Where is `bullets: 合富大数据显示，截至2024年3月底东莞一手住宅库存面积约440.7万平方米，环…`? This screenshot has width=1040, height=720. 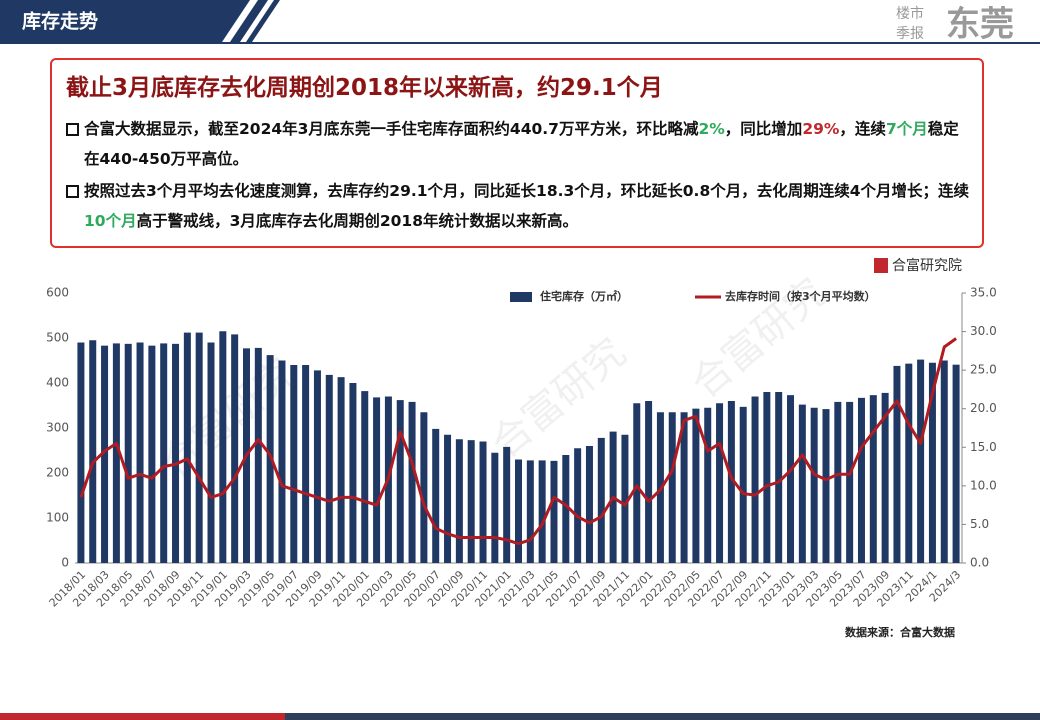 bullets: 合富大数据显示，截至2024年3月底东莞一手住宅库存面积约440.7万平方米，环… is located at coordinates (517, 175).